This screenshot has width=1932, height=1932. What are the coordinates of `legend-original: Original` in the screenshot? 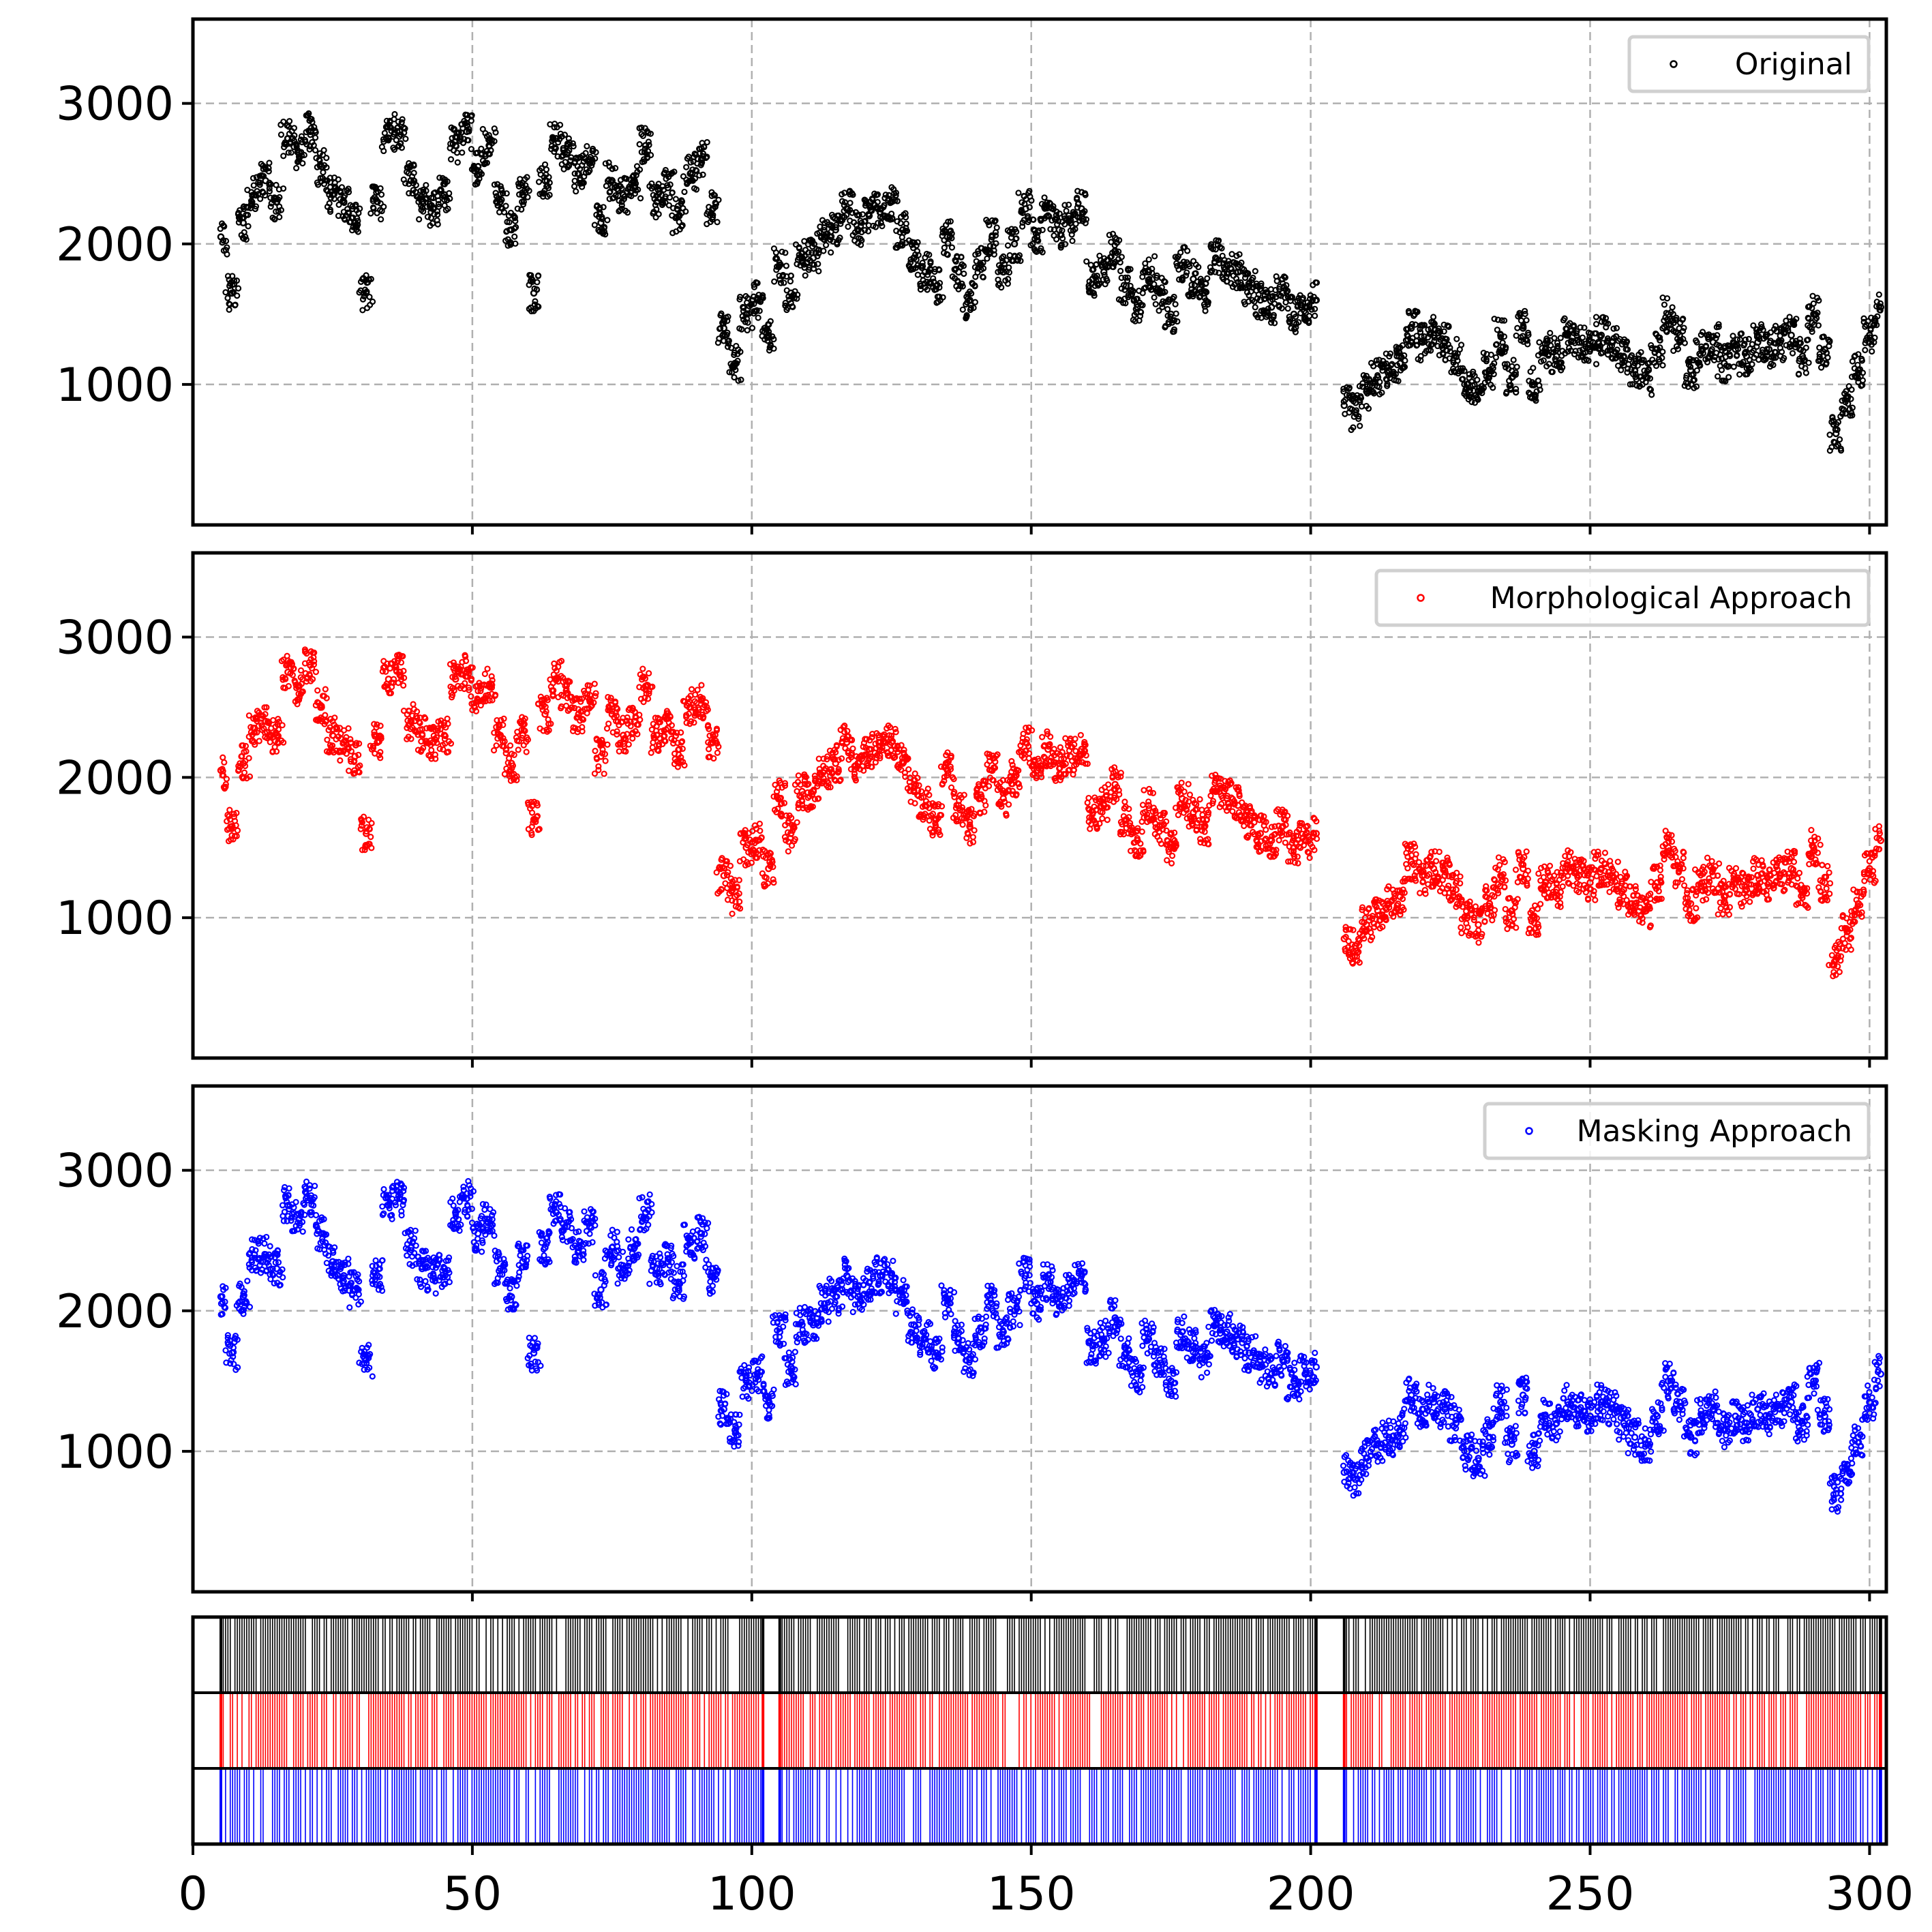 It's located at (1749, 64).